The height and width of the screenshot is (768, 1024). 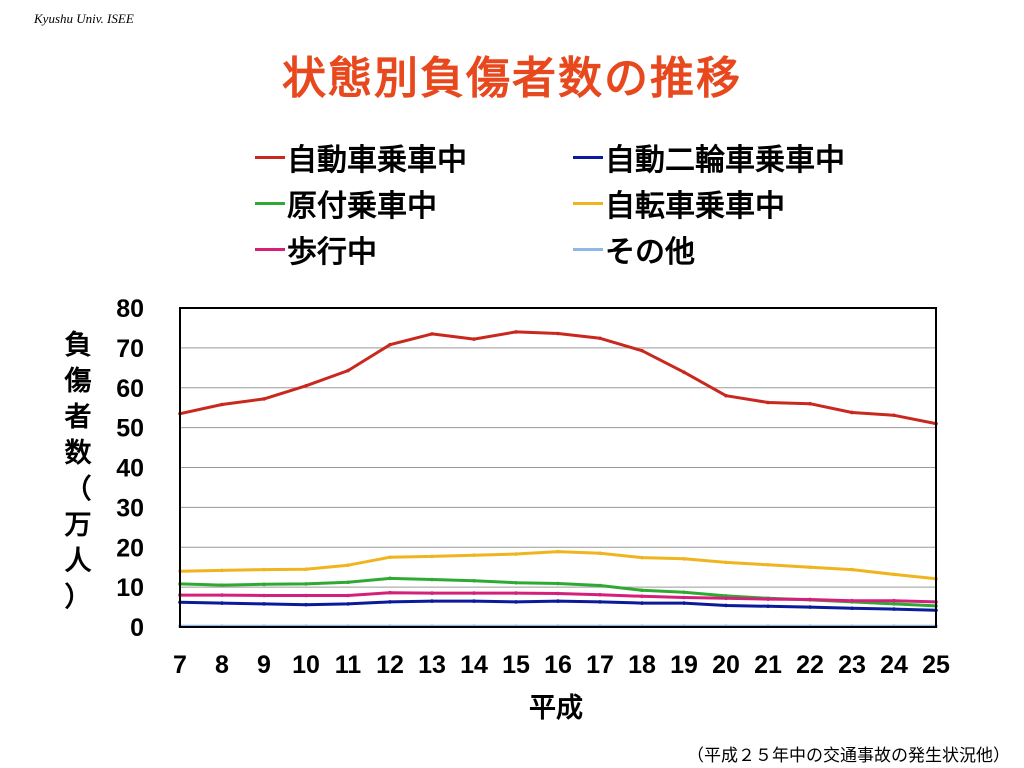 What do you see at coordinates (695, 206) in the screenshot?
I see `legend-label: 自転車乗車中` at bounding box center [695, 206].